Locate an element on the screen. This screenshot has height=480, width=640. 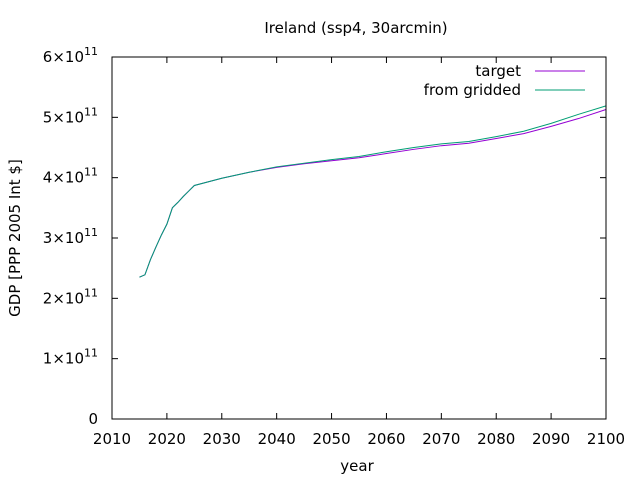
x-tick-label: 2030 is located at coordinates (222, 439).